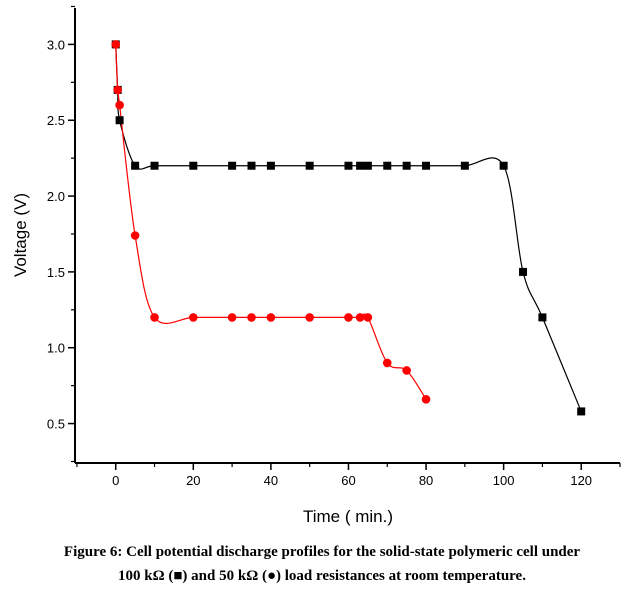 Image resolution: width=644 pixels, height=603 pixels. I want to click on y-axis-label: Voltage (V), so click(20, 235).